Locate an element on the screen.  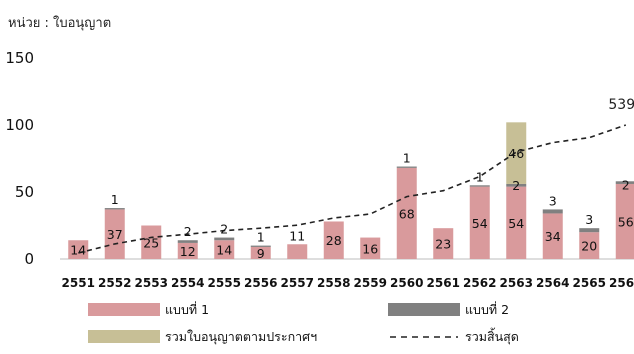
cumulative-end-label: 539 is located at coordinates (621, 105).